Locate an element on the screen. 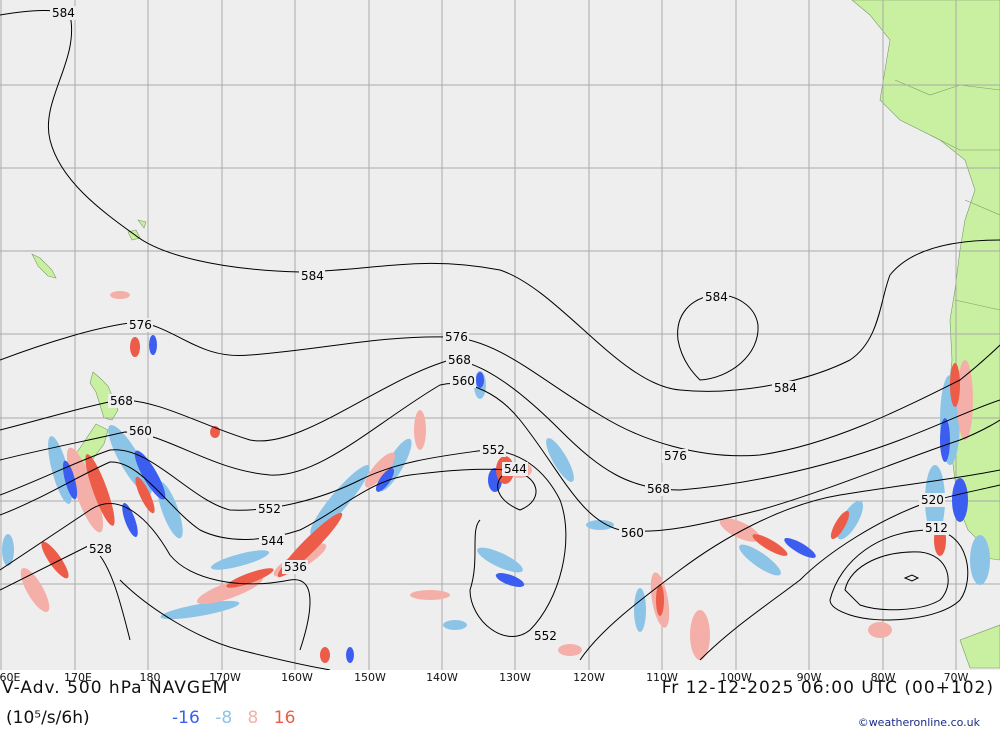 Image resolution: width=1000 pixels, height=733 pixels. contour-south-big is located at coordinates (789, 565).